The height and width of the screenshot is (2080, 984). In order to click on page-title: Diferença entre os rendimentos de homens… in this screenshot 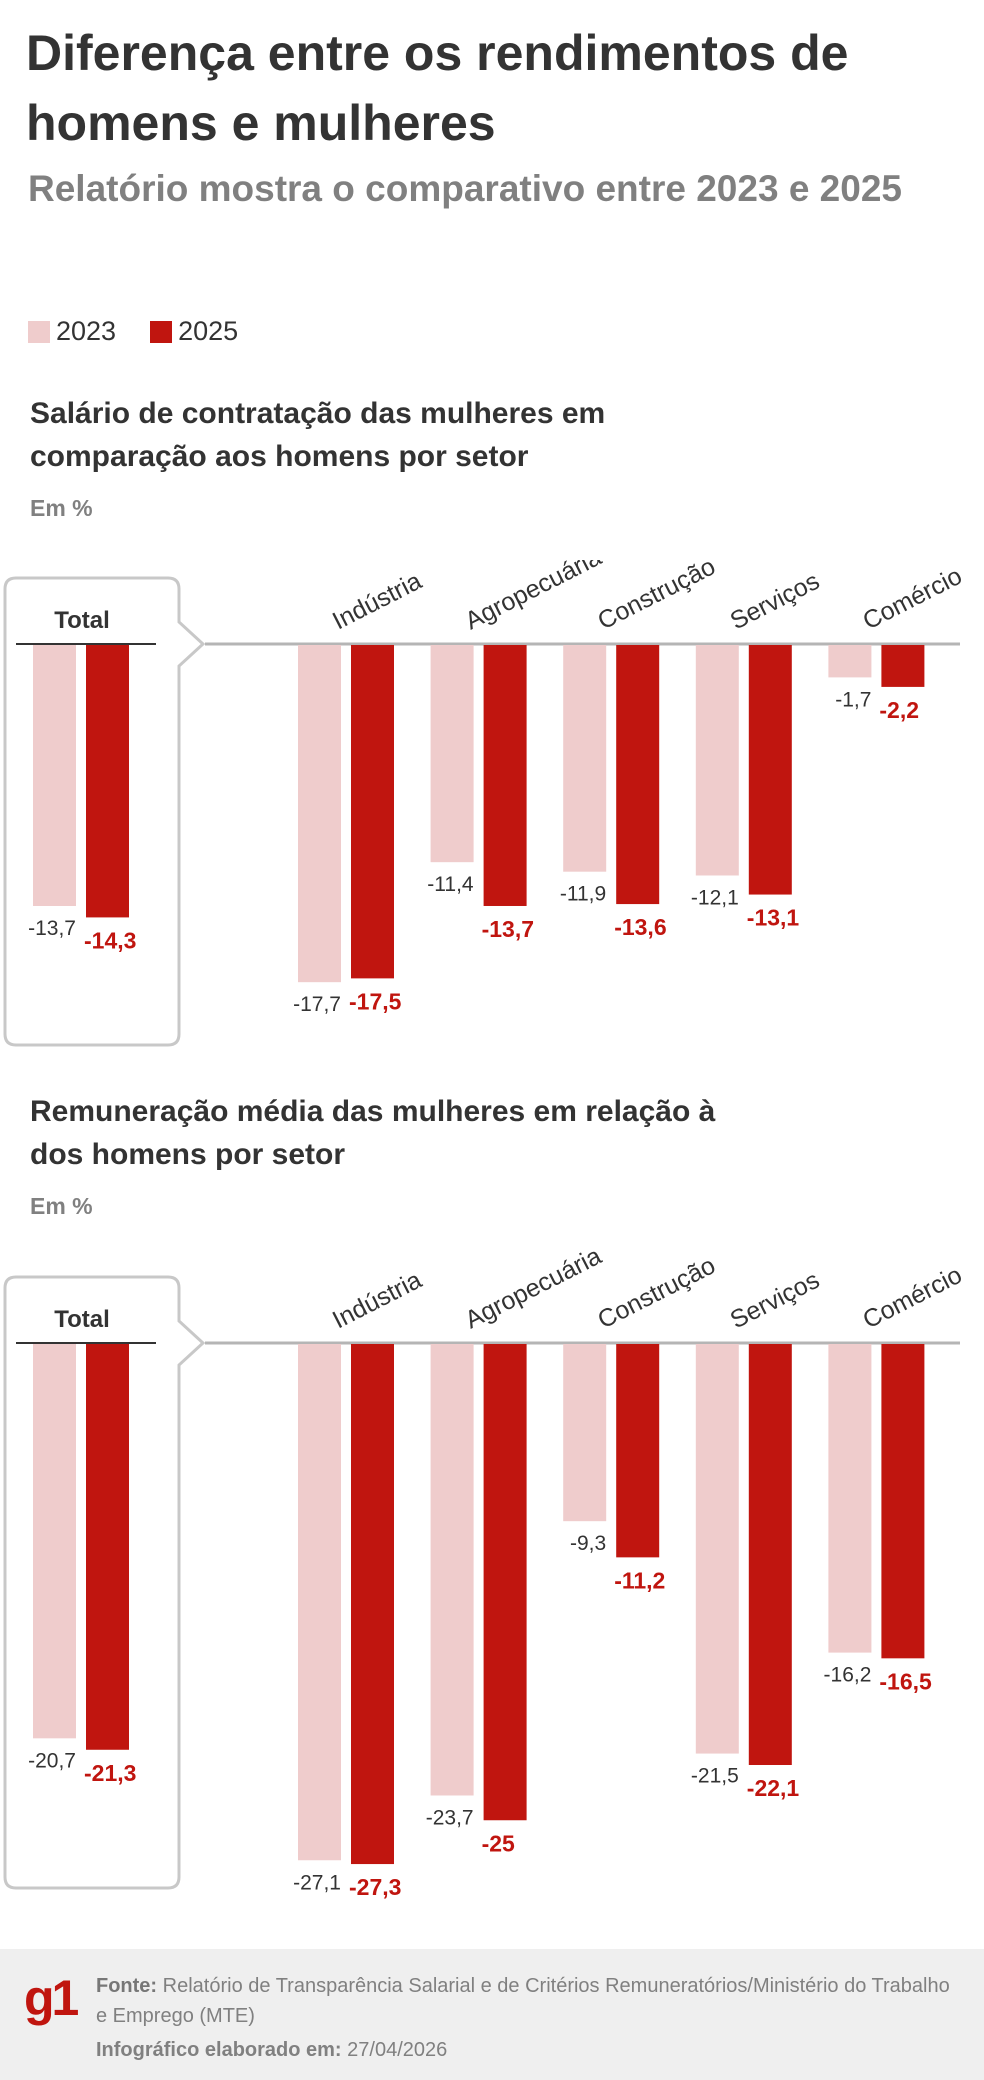, I will do `click(437, 88)`.